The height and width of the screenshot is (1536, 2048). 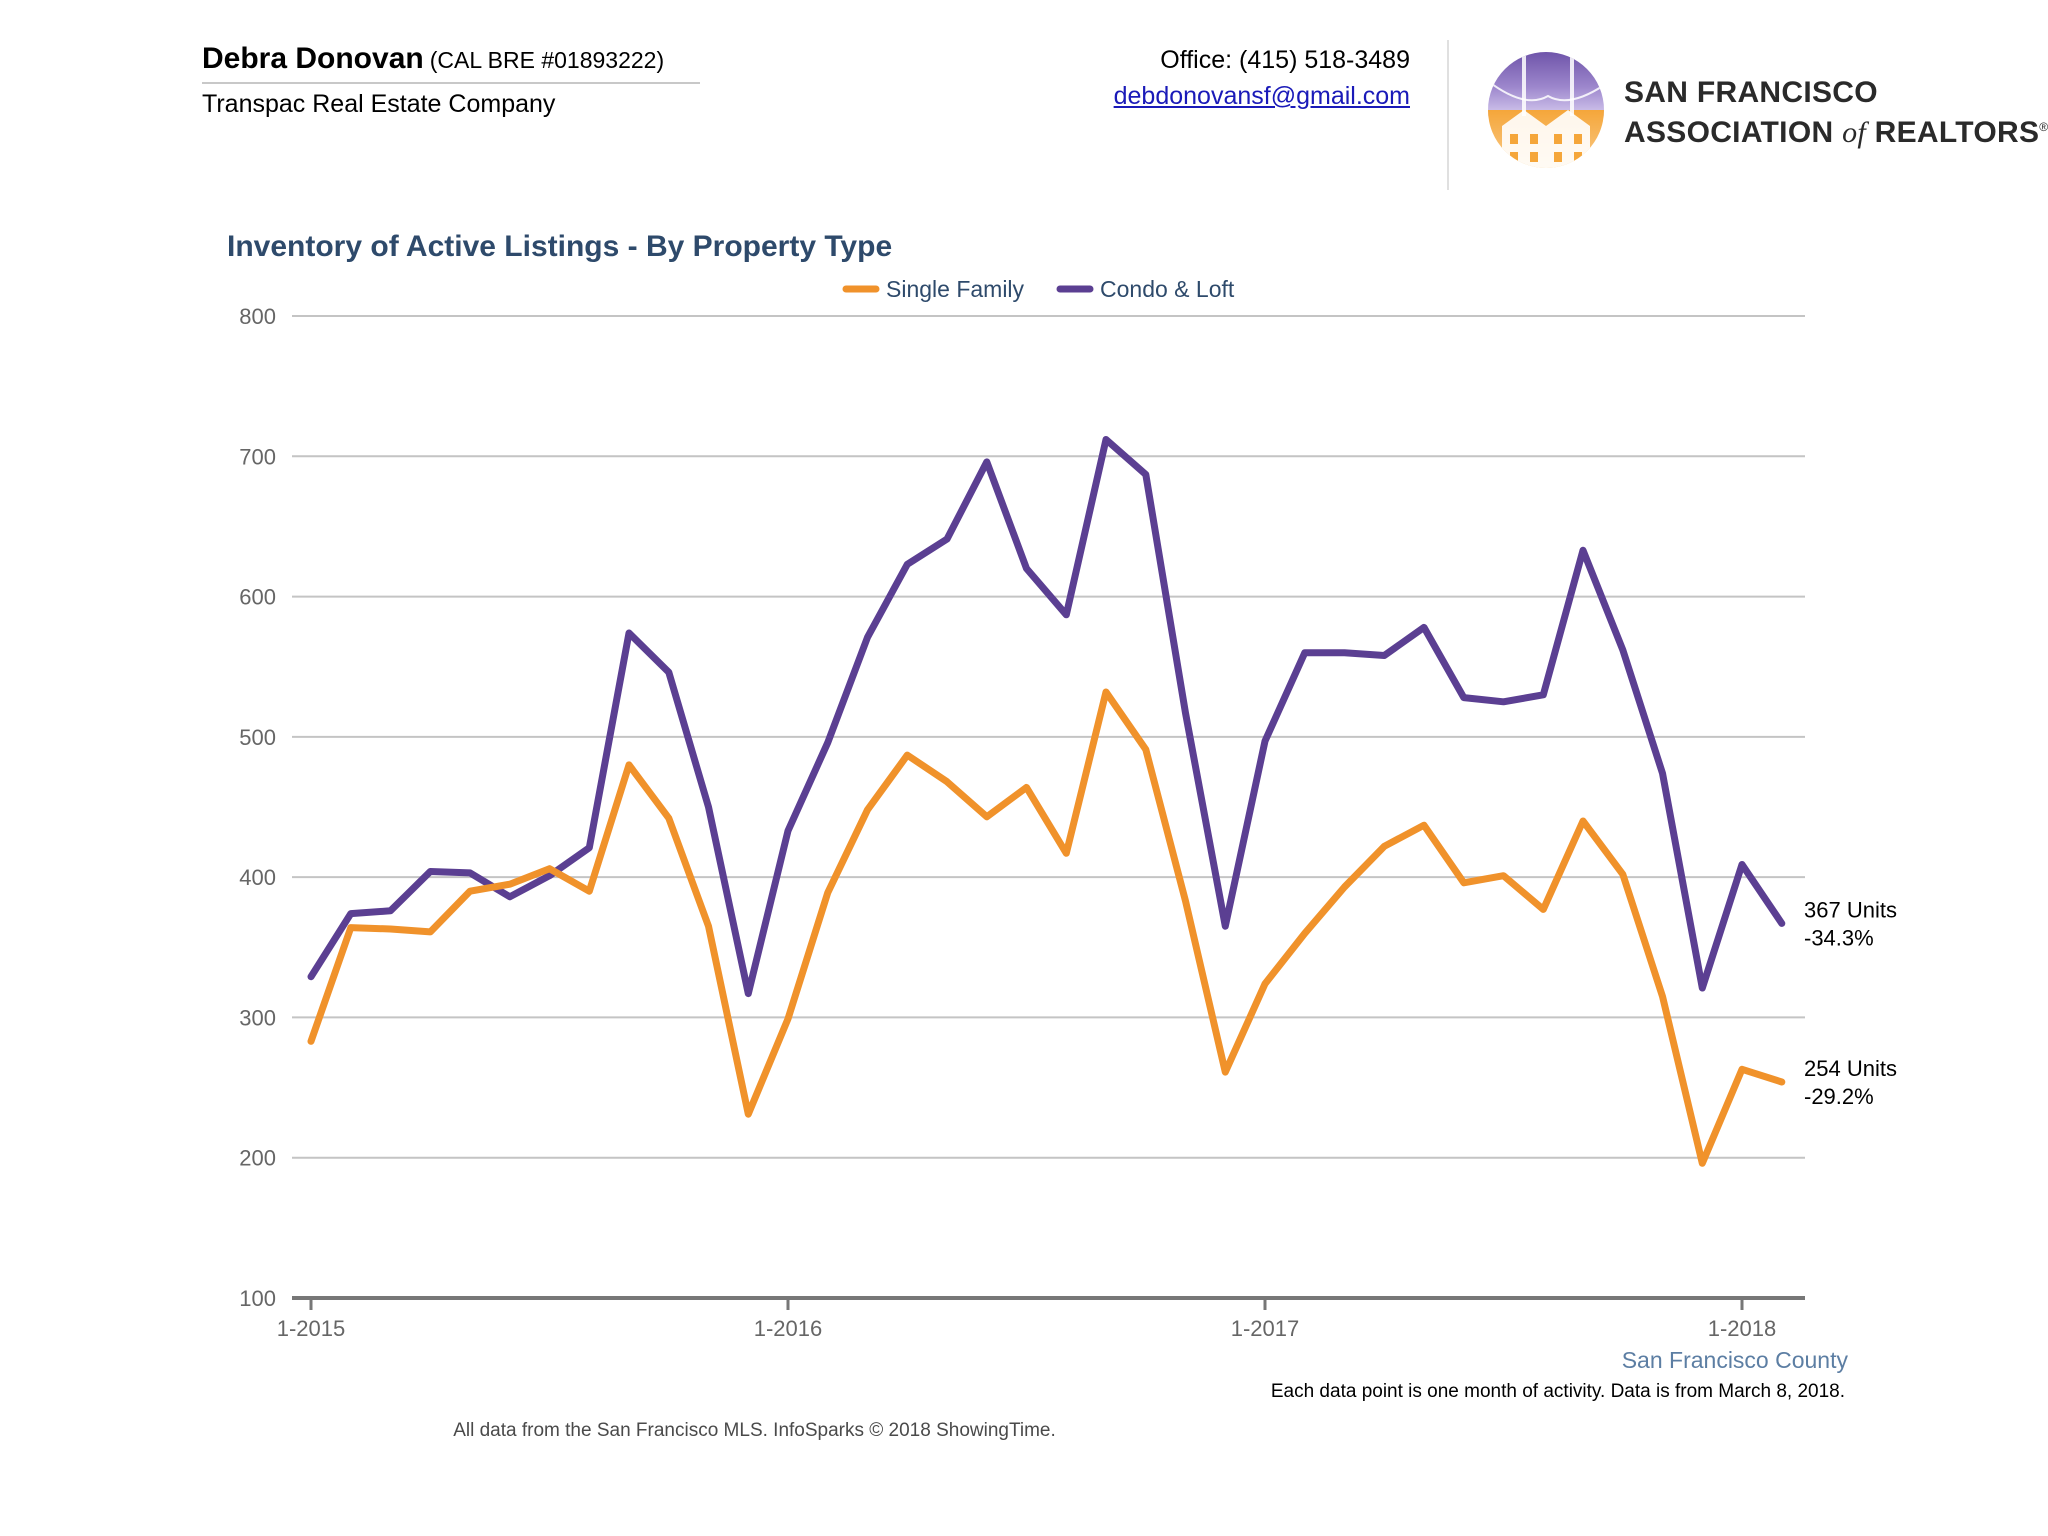 What do you see at coordinates (1038, 289) in the screenshot?
I see `legend: Single Family Condo & Loft` at bounding box center [1038, 289].